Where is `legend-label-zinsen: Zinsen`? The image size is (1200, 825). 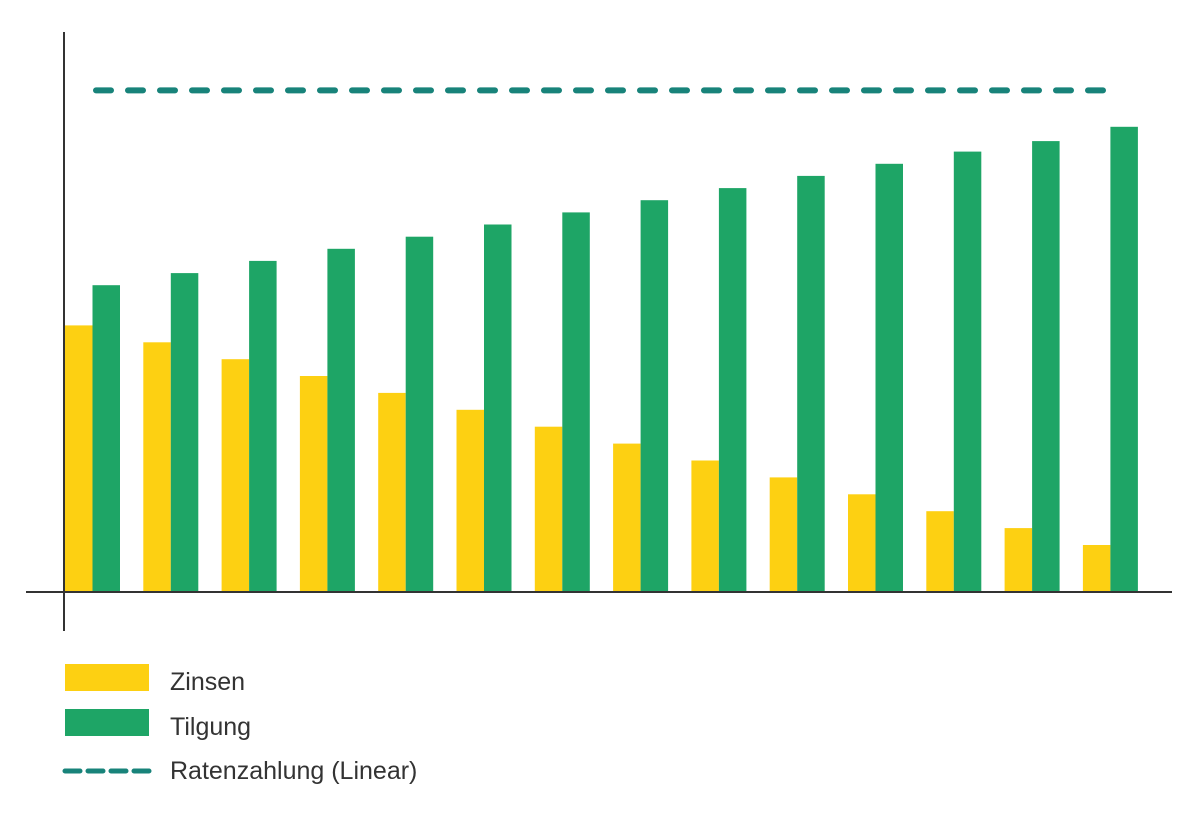
legend-label-zinsen: Zinsen is located at coordinates (207, 682).